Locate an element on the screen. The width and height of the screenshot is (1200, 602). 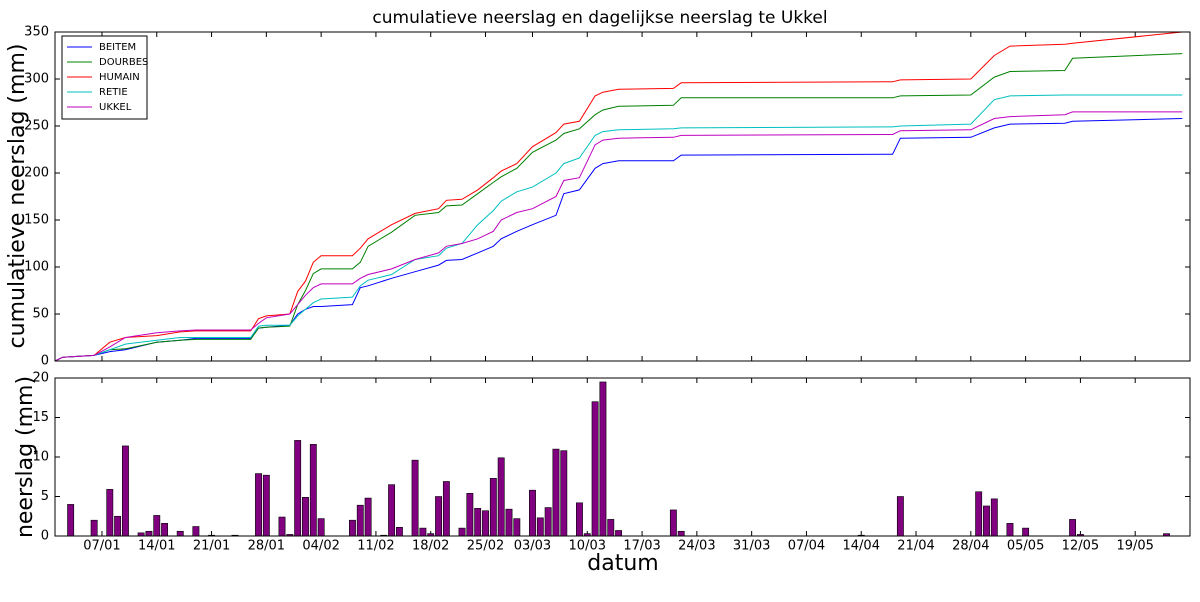
x-tick-label: 07/04 is located at coordinates (806, 546).